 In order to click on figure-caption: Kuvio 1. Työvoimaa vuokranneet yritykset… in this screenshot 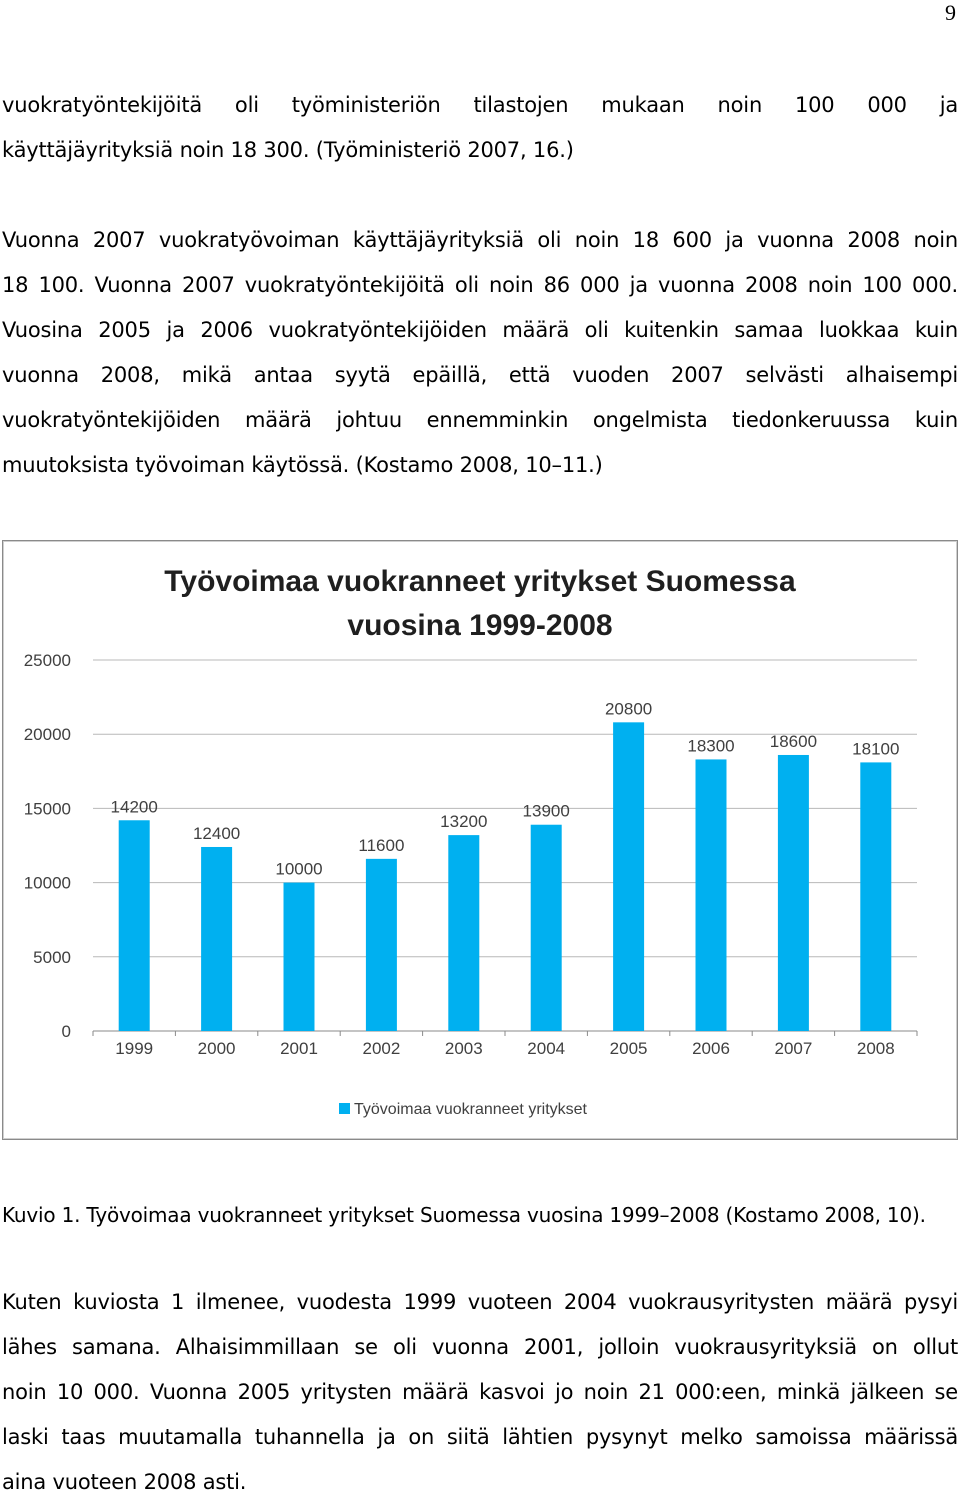, I will do `click(464, 1215)`.